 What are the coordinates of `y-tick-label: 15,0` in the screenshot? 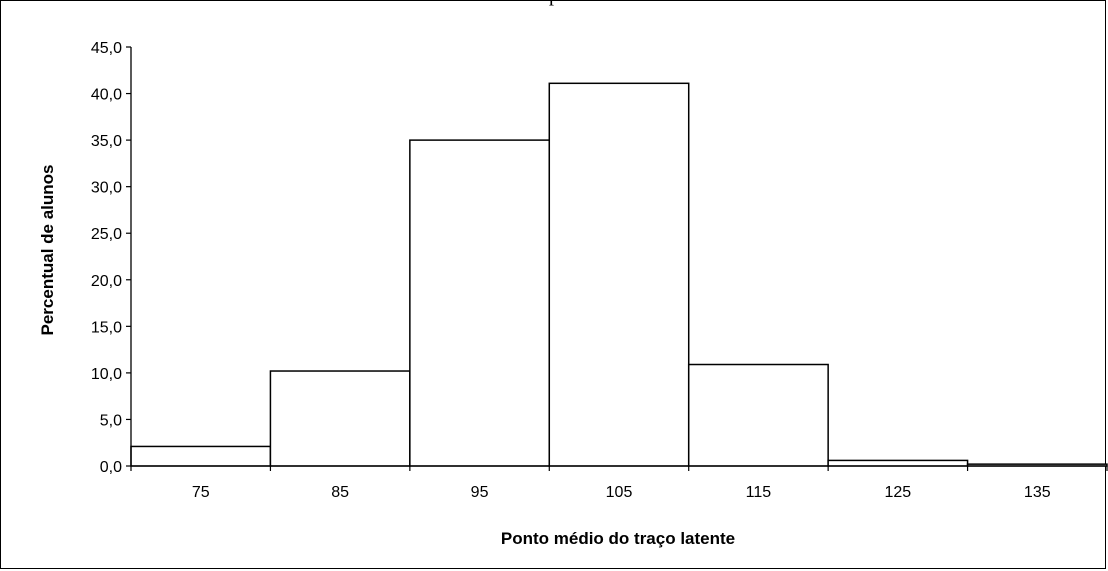 It's located at (106, 327).